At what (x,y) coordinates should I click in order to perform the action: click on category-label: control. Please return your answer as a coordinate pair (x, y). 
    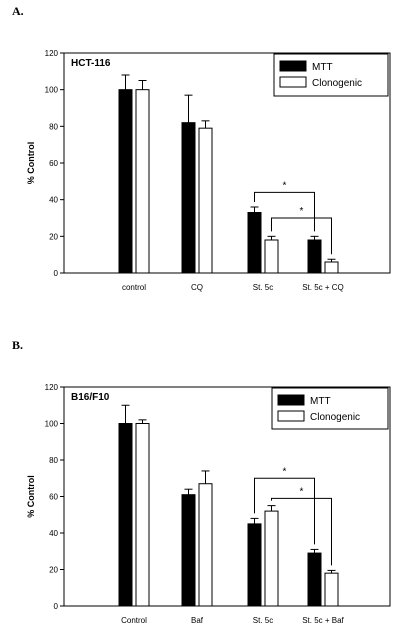
    Looking at the image, I should click on (134, 287).